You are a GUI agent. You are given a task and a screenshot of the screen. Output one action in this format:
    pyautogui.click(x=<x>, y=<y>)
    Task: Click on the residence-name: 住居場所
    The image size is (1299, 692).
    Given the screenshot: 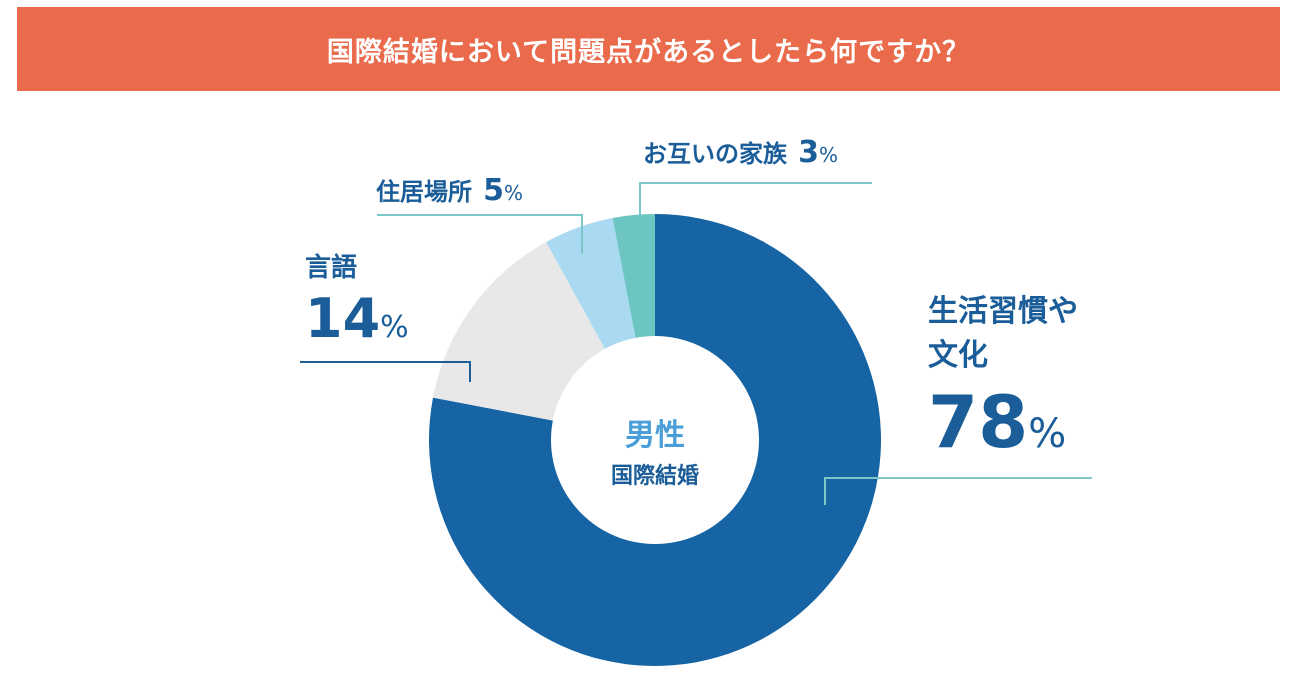 What is the action you would take?
    pyautogui.click(x=424, y=192)
    